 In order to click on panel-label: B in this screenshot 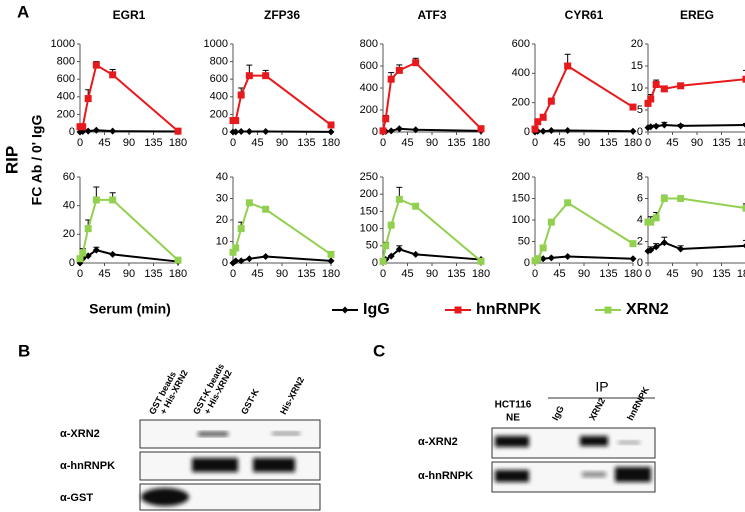, I will do `click(24, 350)`.